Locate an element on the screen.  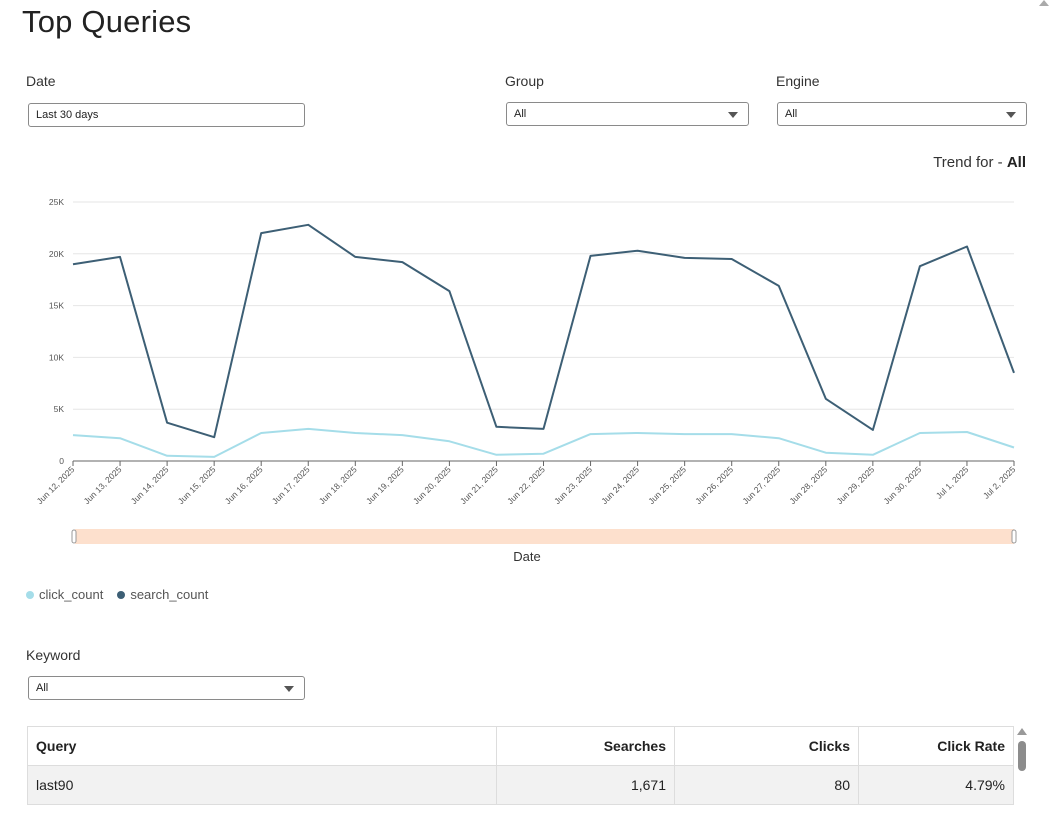
x-tick-label: Jun 22, 2025 is located at coordinates (526, 485).